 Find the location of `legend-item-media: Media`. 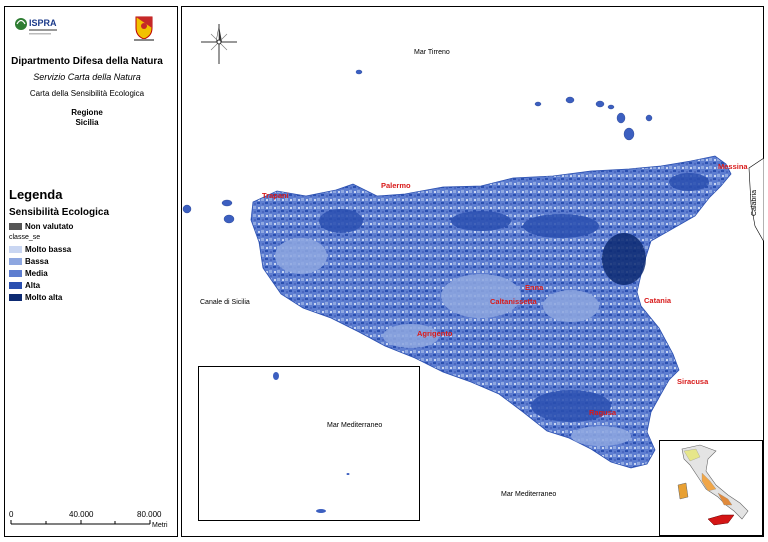

legend-item-media: Media is located at coordinates (41, 273).